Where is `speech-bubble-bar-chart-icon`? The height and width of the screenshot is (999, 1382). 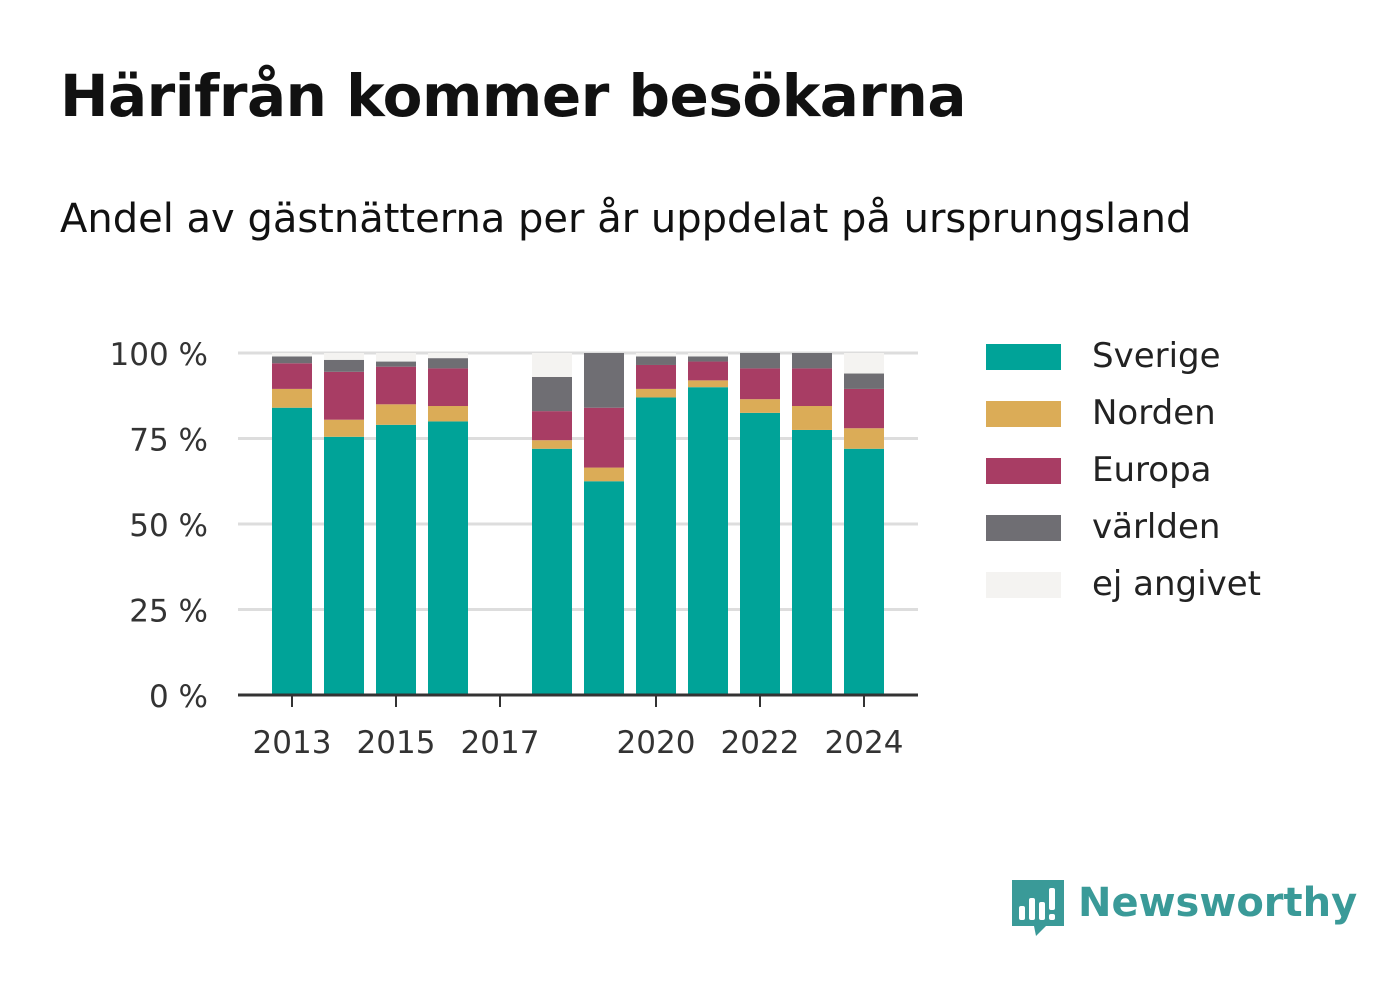 speech-bubble-bar-chart-icon is located at coordinates (1038, 908).